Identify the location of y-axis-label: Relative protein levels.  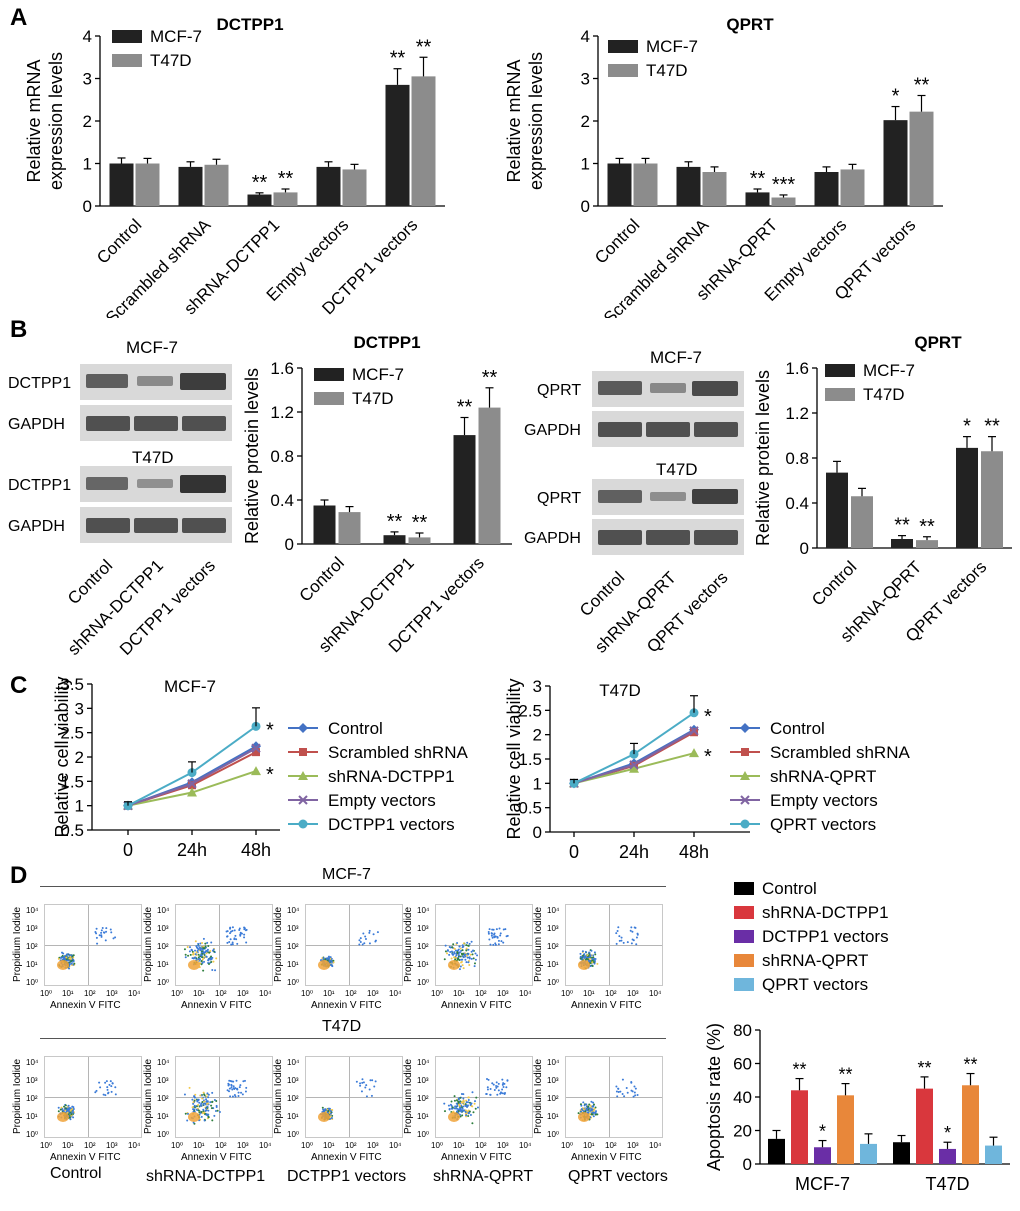
(252, 456).